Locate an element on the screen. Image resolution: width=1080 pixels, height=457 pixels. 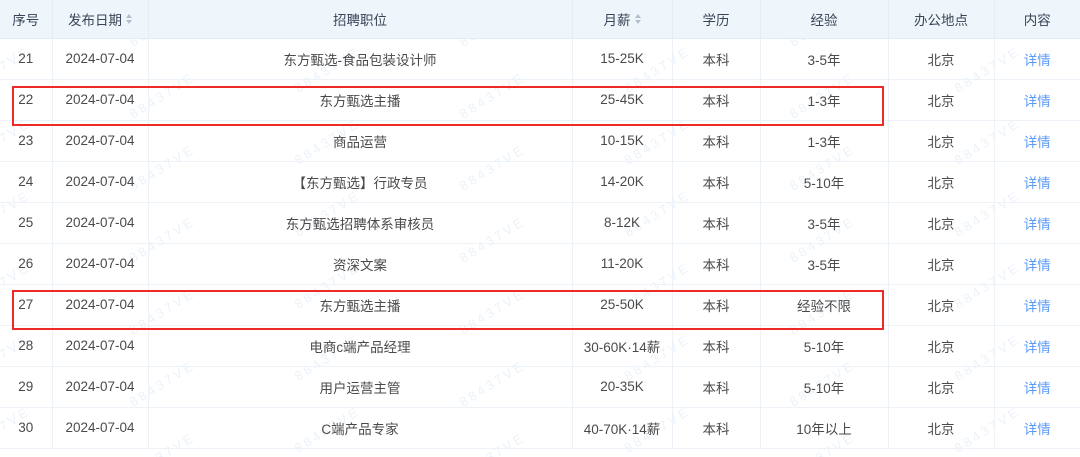
column-header-label: 学历 is located at coordinates (716, 20).